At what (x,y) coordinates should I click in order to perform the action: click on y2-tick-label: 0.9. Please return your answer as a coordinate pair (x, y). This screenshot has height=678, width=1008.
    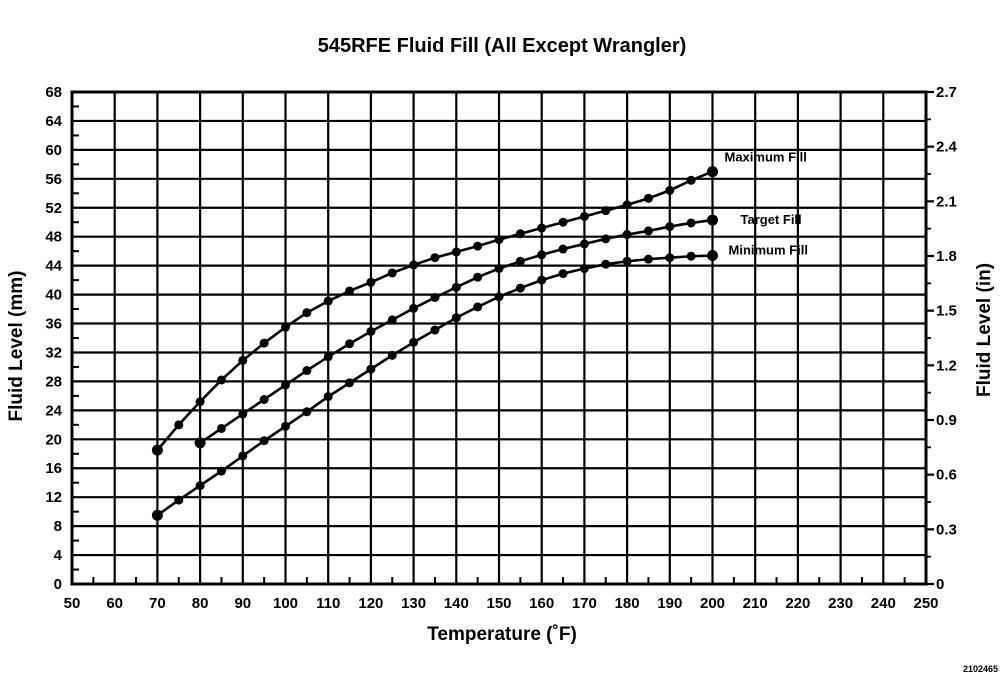
    Looking at the image, I should click on (946, 420).